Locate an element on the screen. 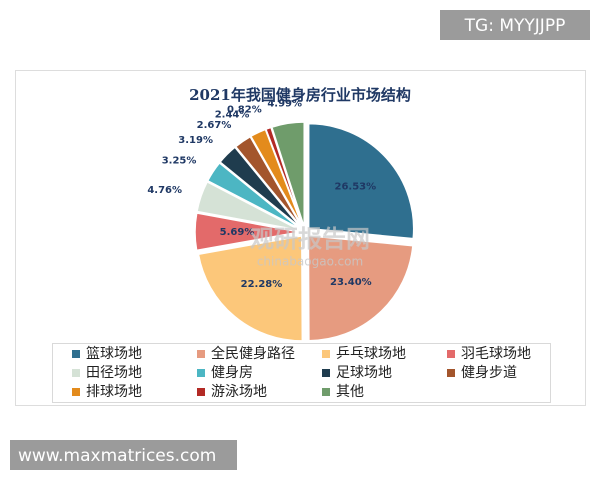 This screenshot has width=600, height=484. legend-box is located at coordinates (301, 373).